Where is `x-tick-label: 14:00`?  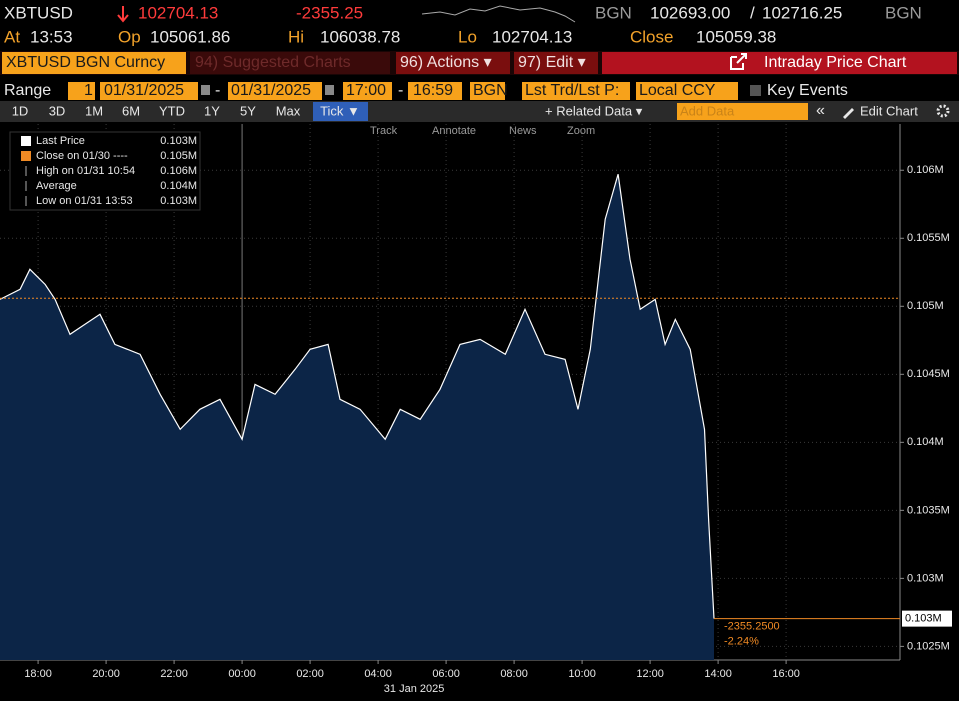
x-tick-label: 14:00 is located at coordinates (718, 674).